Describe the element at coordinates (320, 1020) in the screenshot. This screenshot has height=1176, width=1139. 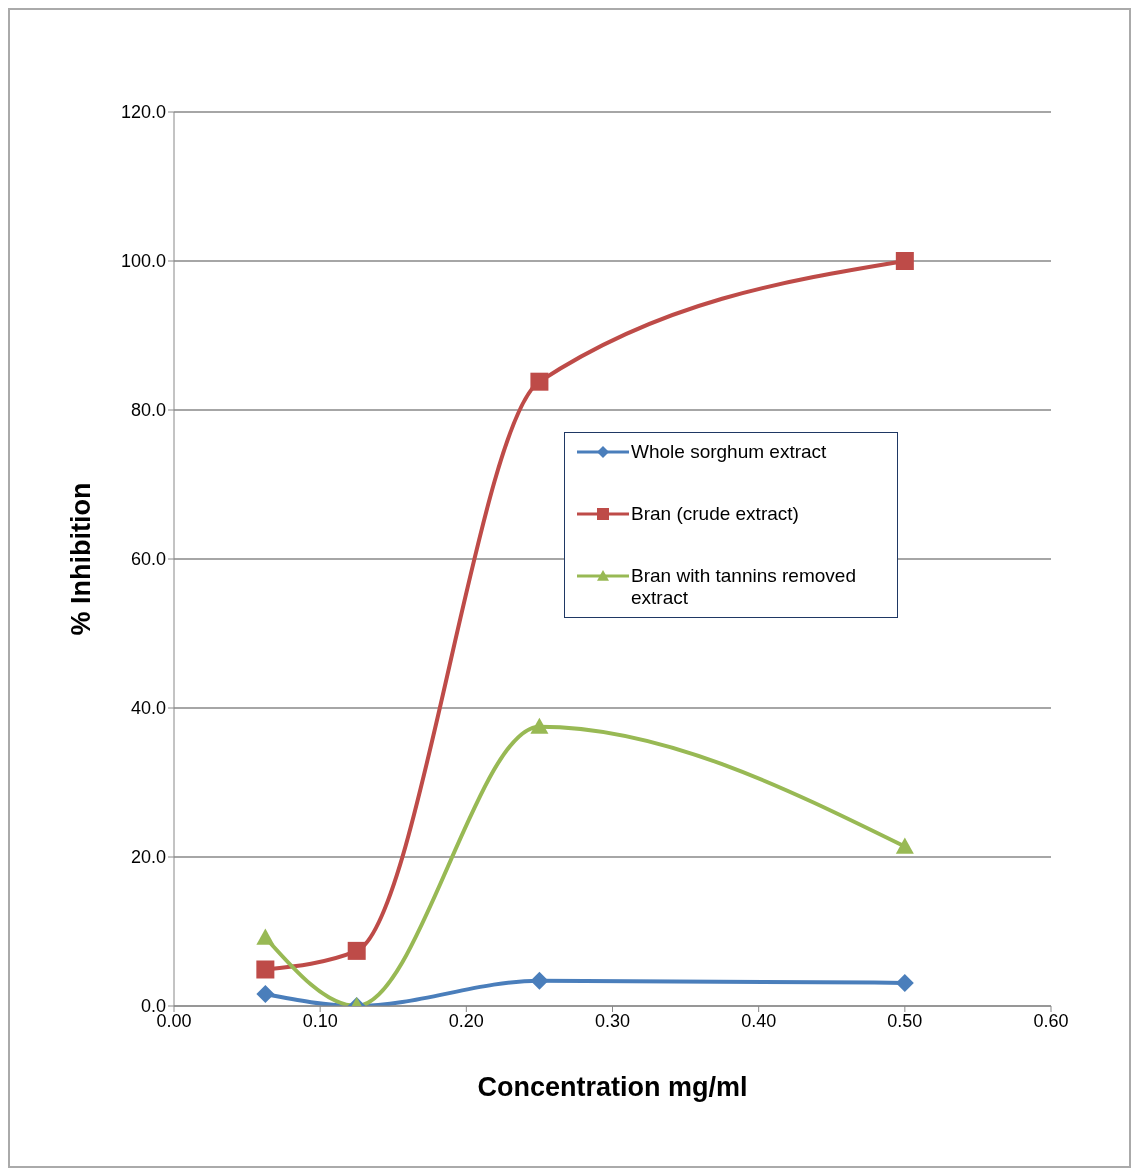
I see `x-tick-label: 0.10` at that location.